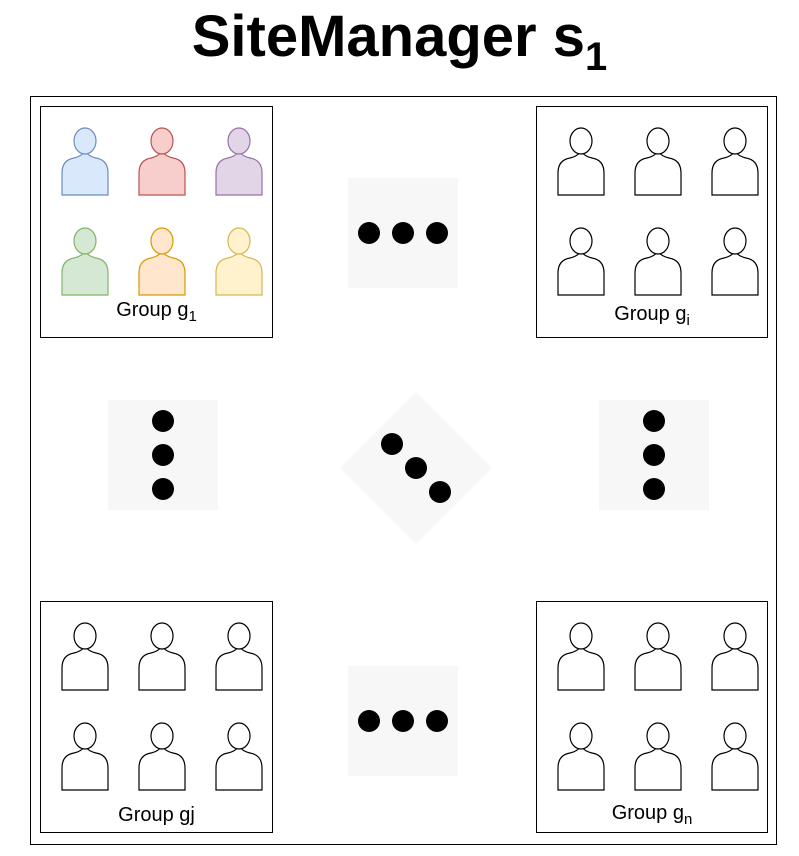  What do you see at coordinates (403, 233) in the screenshot?
I see `horizontal-ellipsis-top` at bounding box center [403, 233].